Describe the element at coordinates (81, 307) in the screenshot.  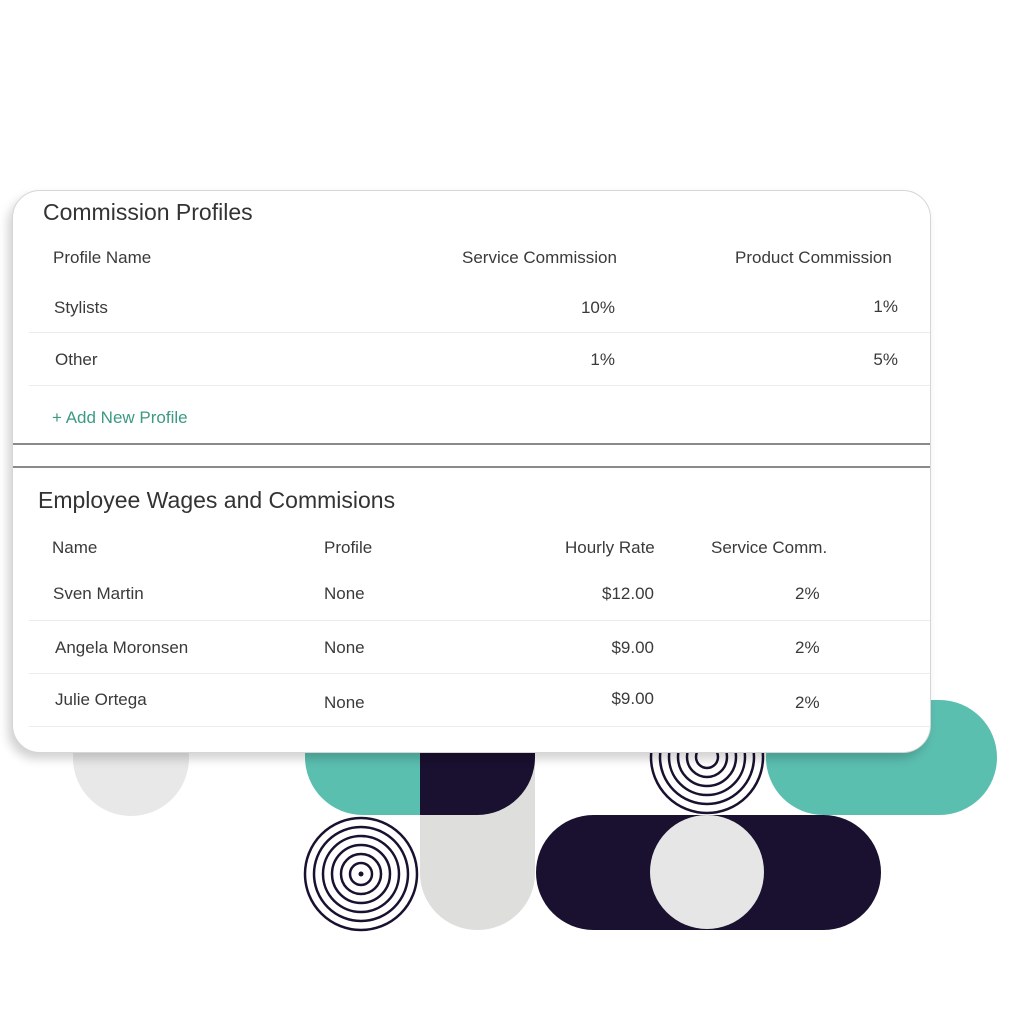
I see `profile-name: Stylists` at that location.